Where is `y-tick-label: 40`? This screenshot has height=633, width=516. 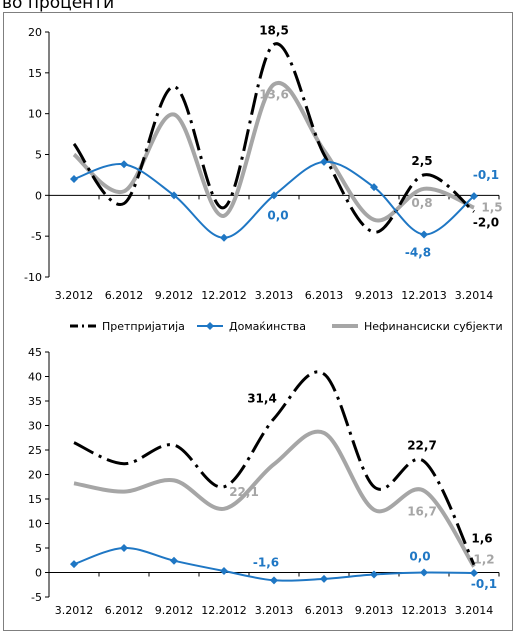
y-tick-label: 40 is located at coordinates (35, 377).